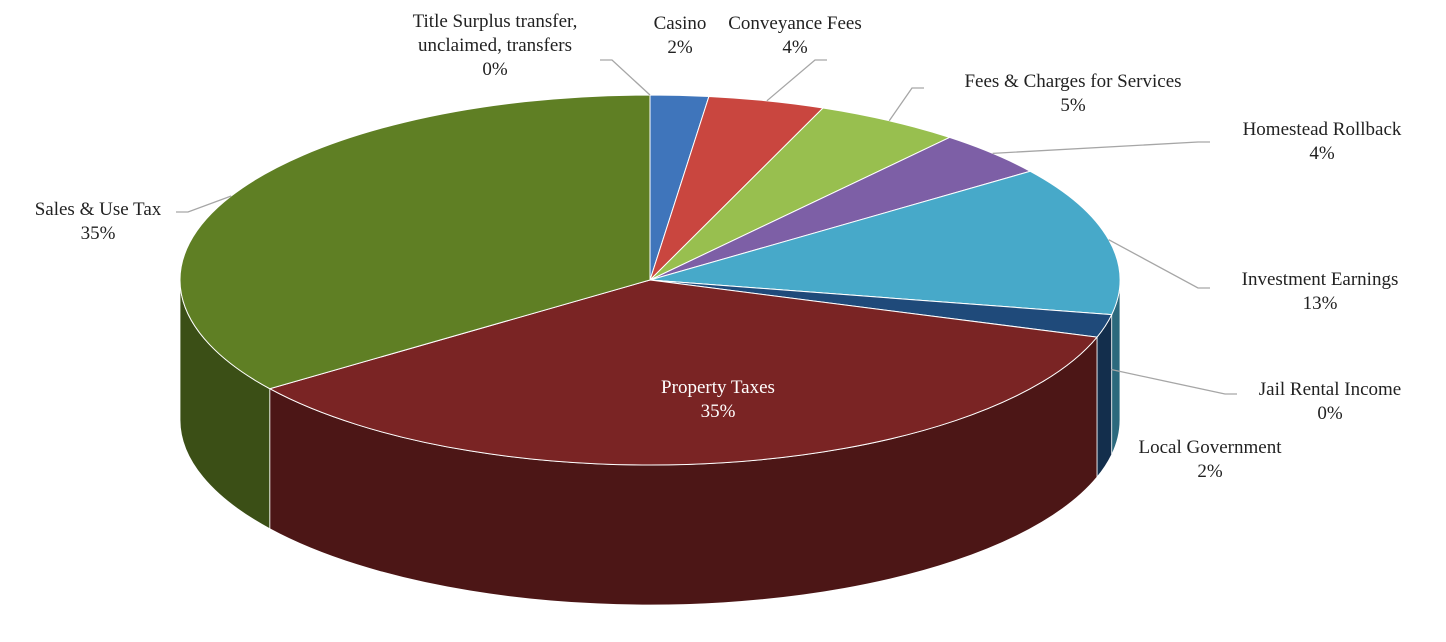  What do you see at coordinates (1320, 303) in the screenshot?
I see `slice-value: 13%` at bounding box center [1320, 303].